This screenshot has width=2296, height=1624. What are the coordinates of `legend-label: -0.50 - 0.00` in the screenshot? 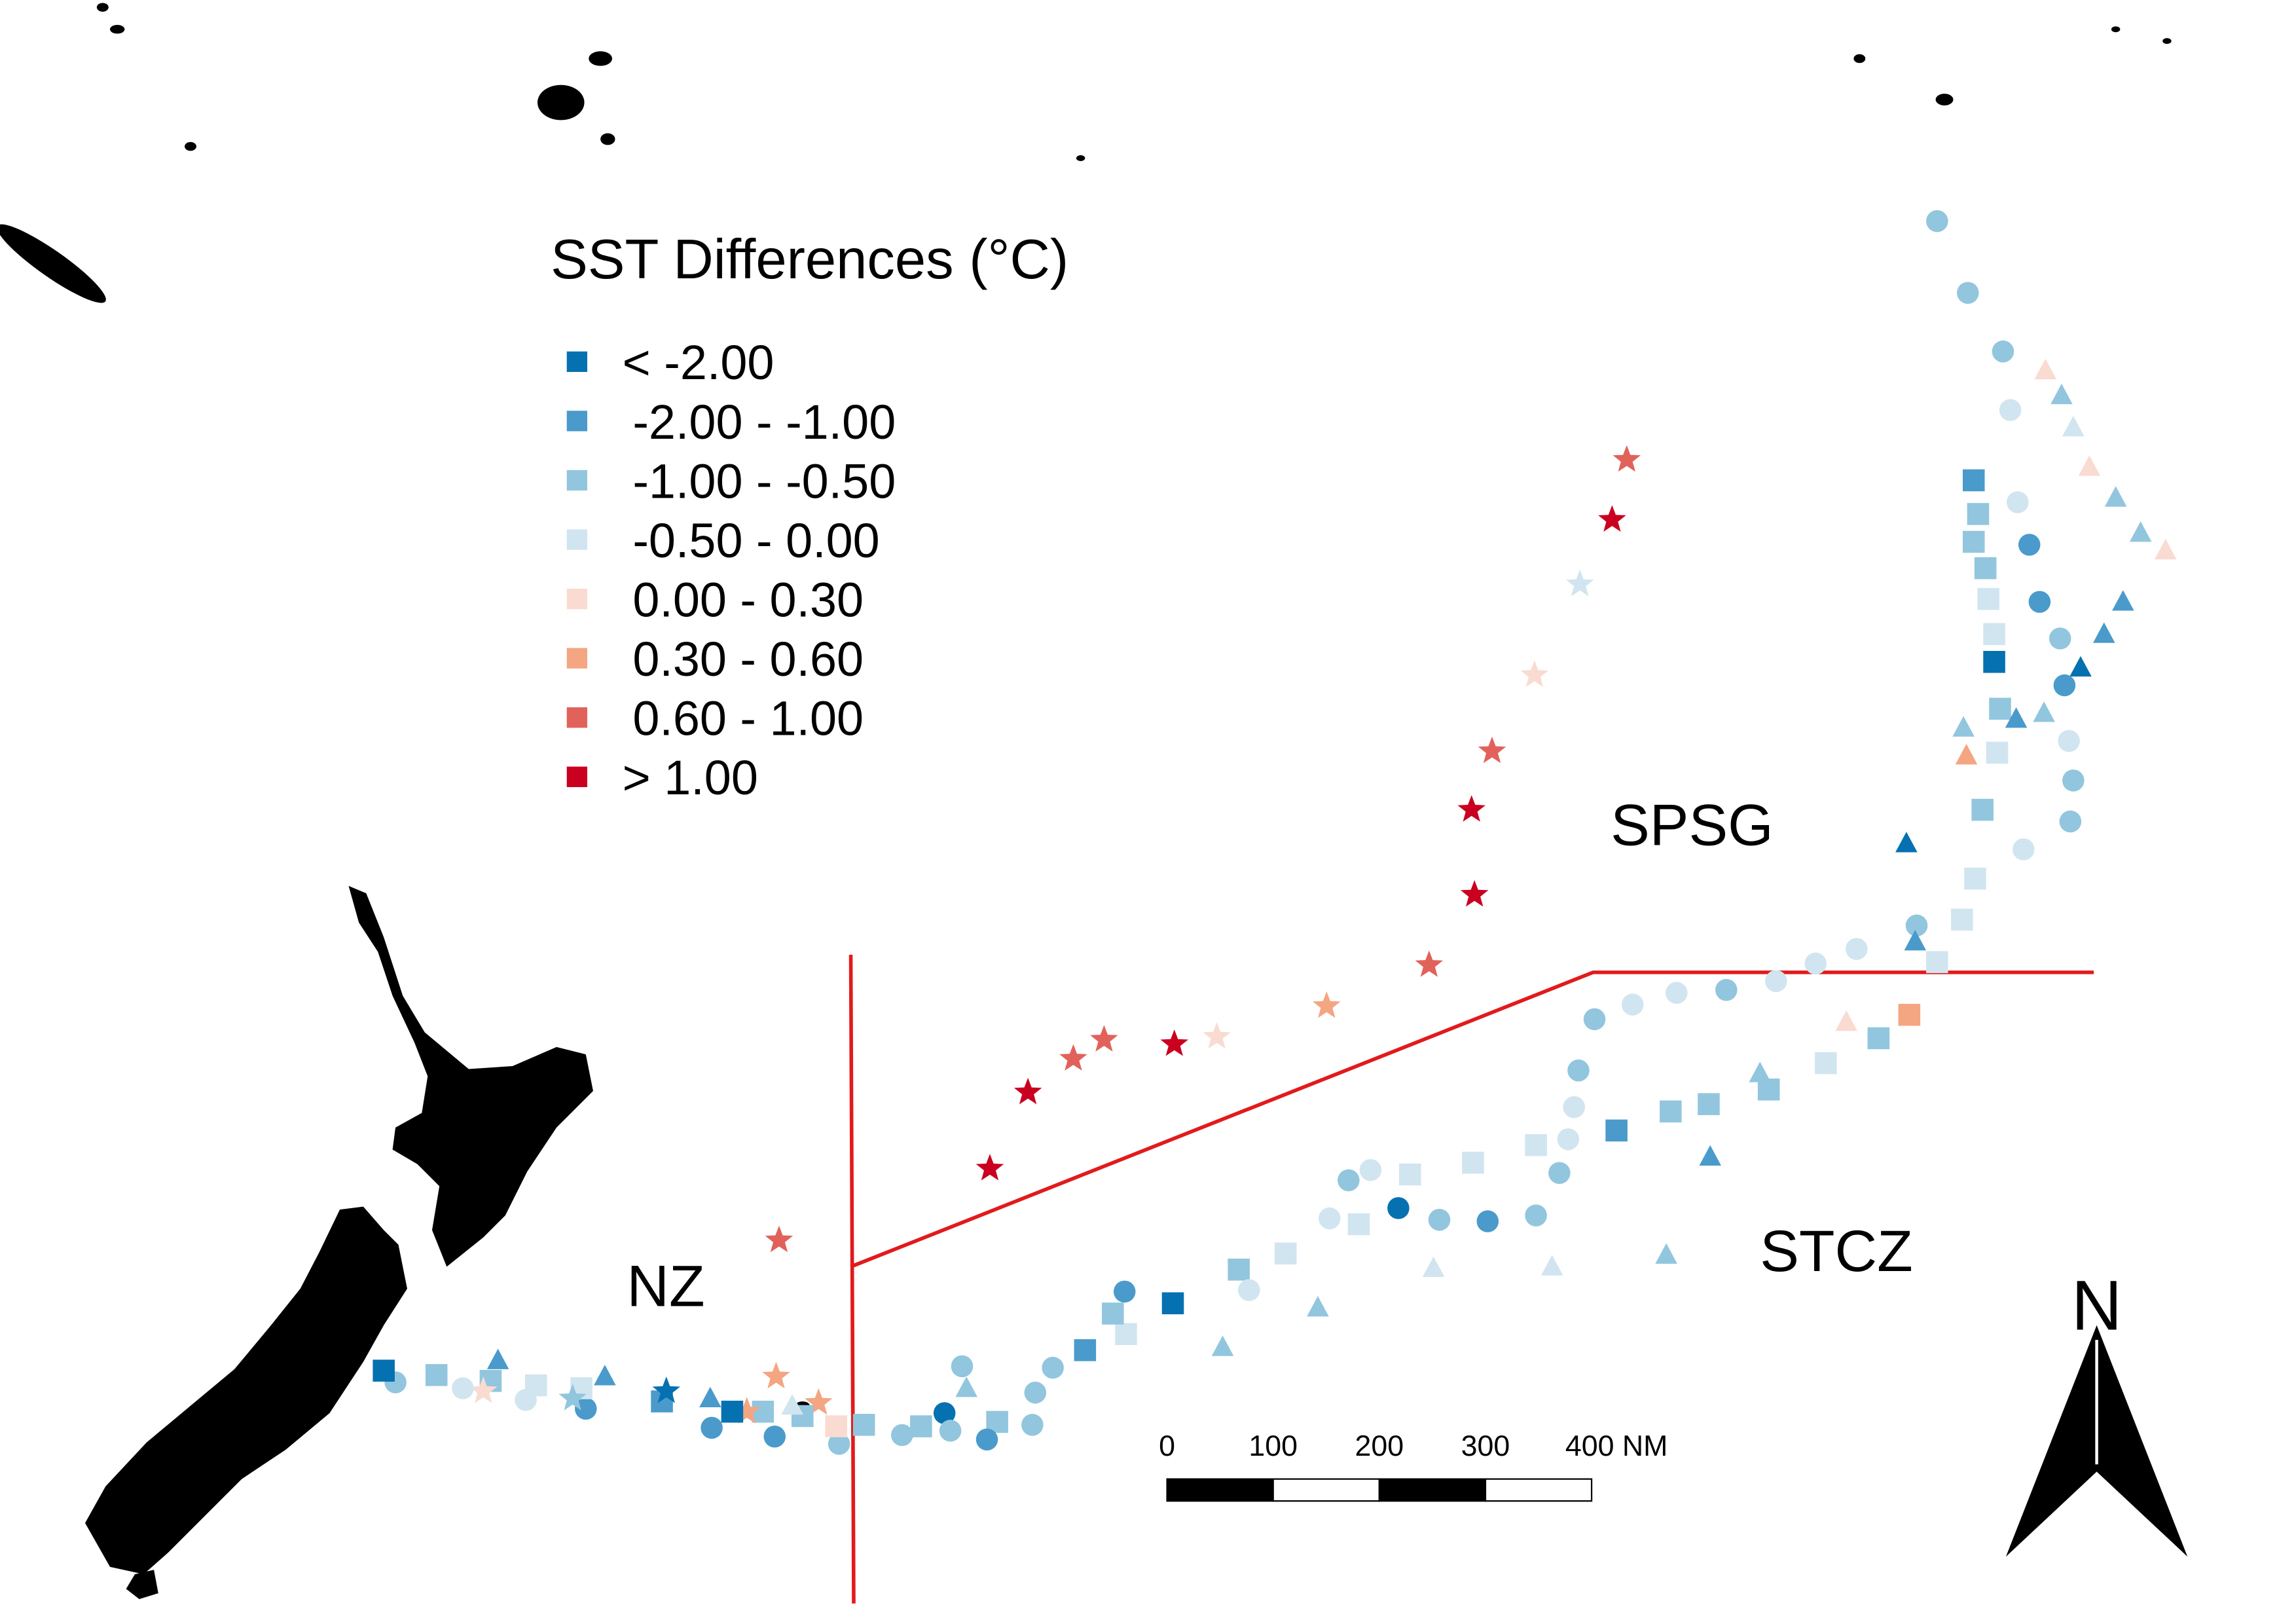 It's located at (755, 540).